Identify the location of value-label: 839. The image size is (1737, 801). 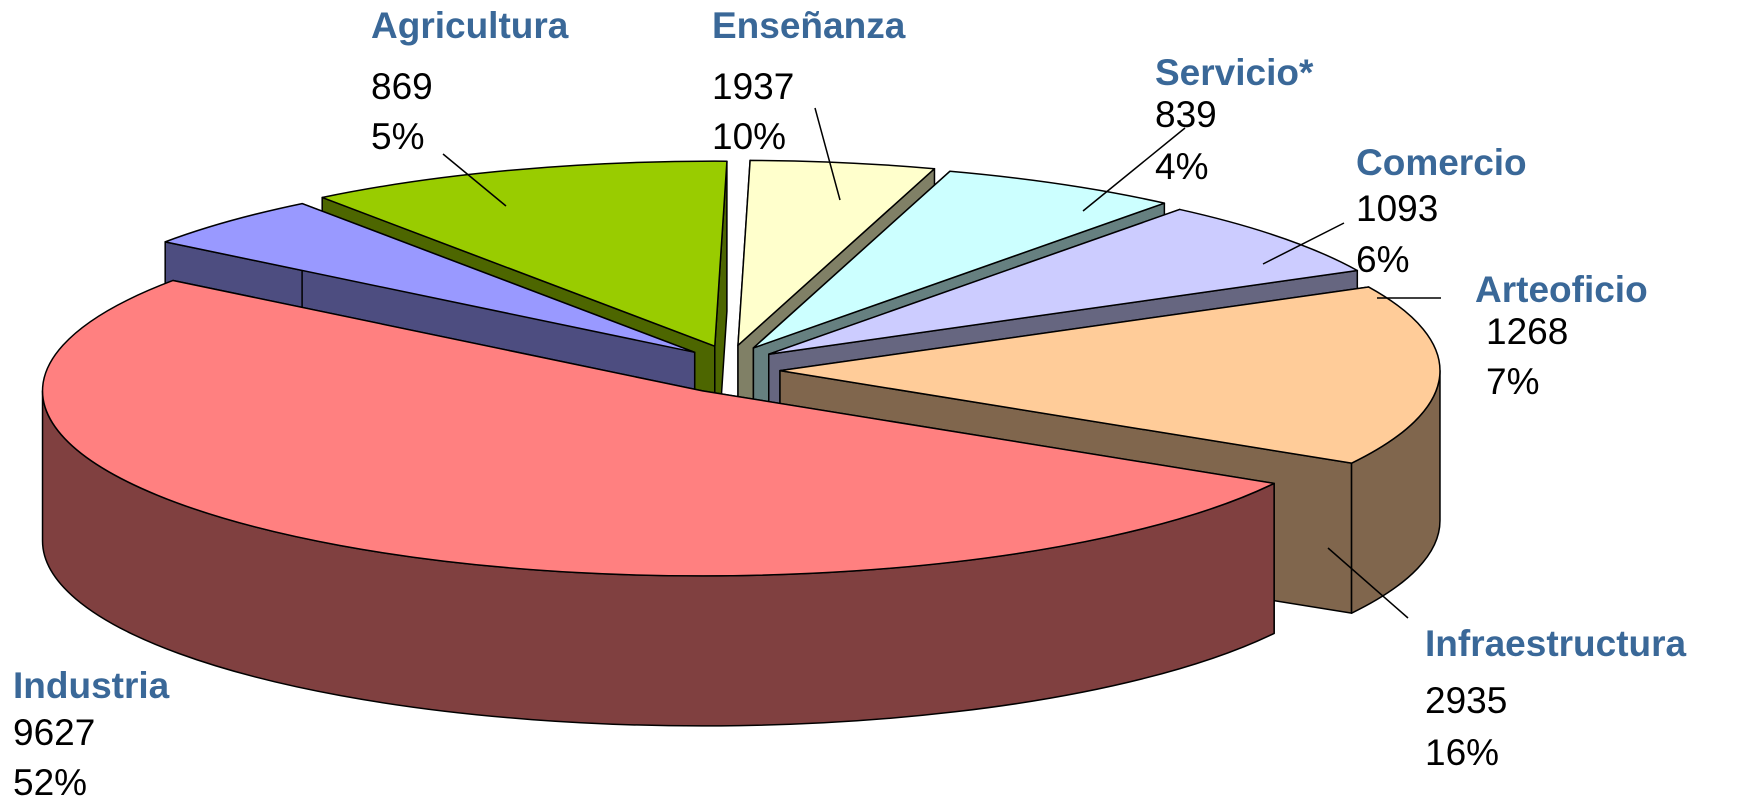
(1186, 114).